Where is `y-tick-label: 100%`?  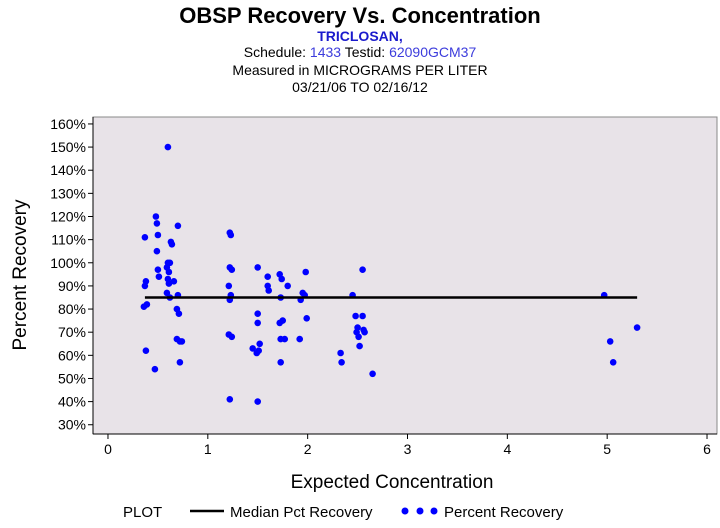
y-tick-label: 100% is located at coordinates (68, 263).